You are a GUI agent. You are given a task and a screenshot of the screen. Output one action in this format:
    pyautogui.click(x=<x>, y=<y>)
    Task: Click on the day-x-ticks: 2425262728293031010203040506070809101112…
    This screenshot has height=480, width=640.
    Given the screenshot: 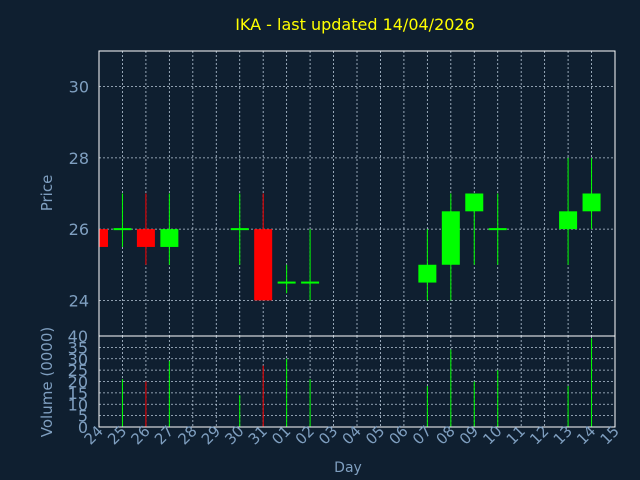 What is the action you would take?
    pyautogui.click(x=352, y=435)
    